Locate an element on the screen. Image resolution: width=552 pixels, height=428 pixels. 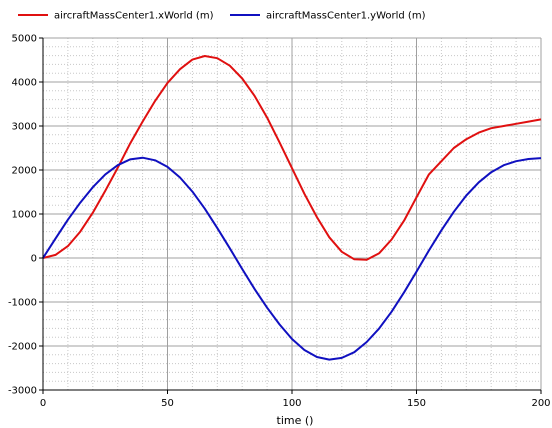
x-tick-label: 100 is located at coordinates (291, 403).